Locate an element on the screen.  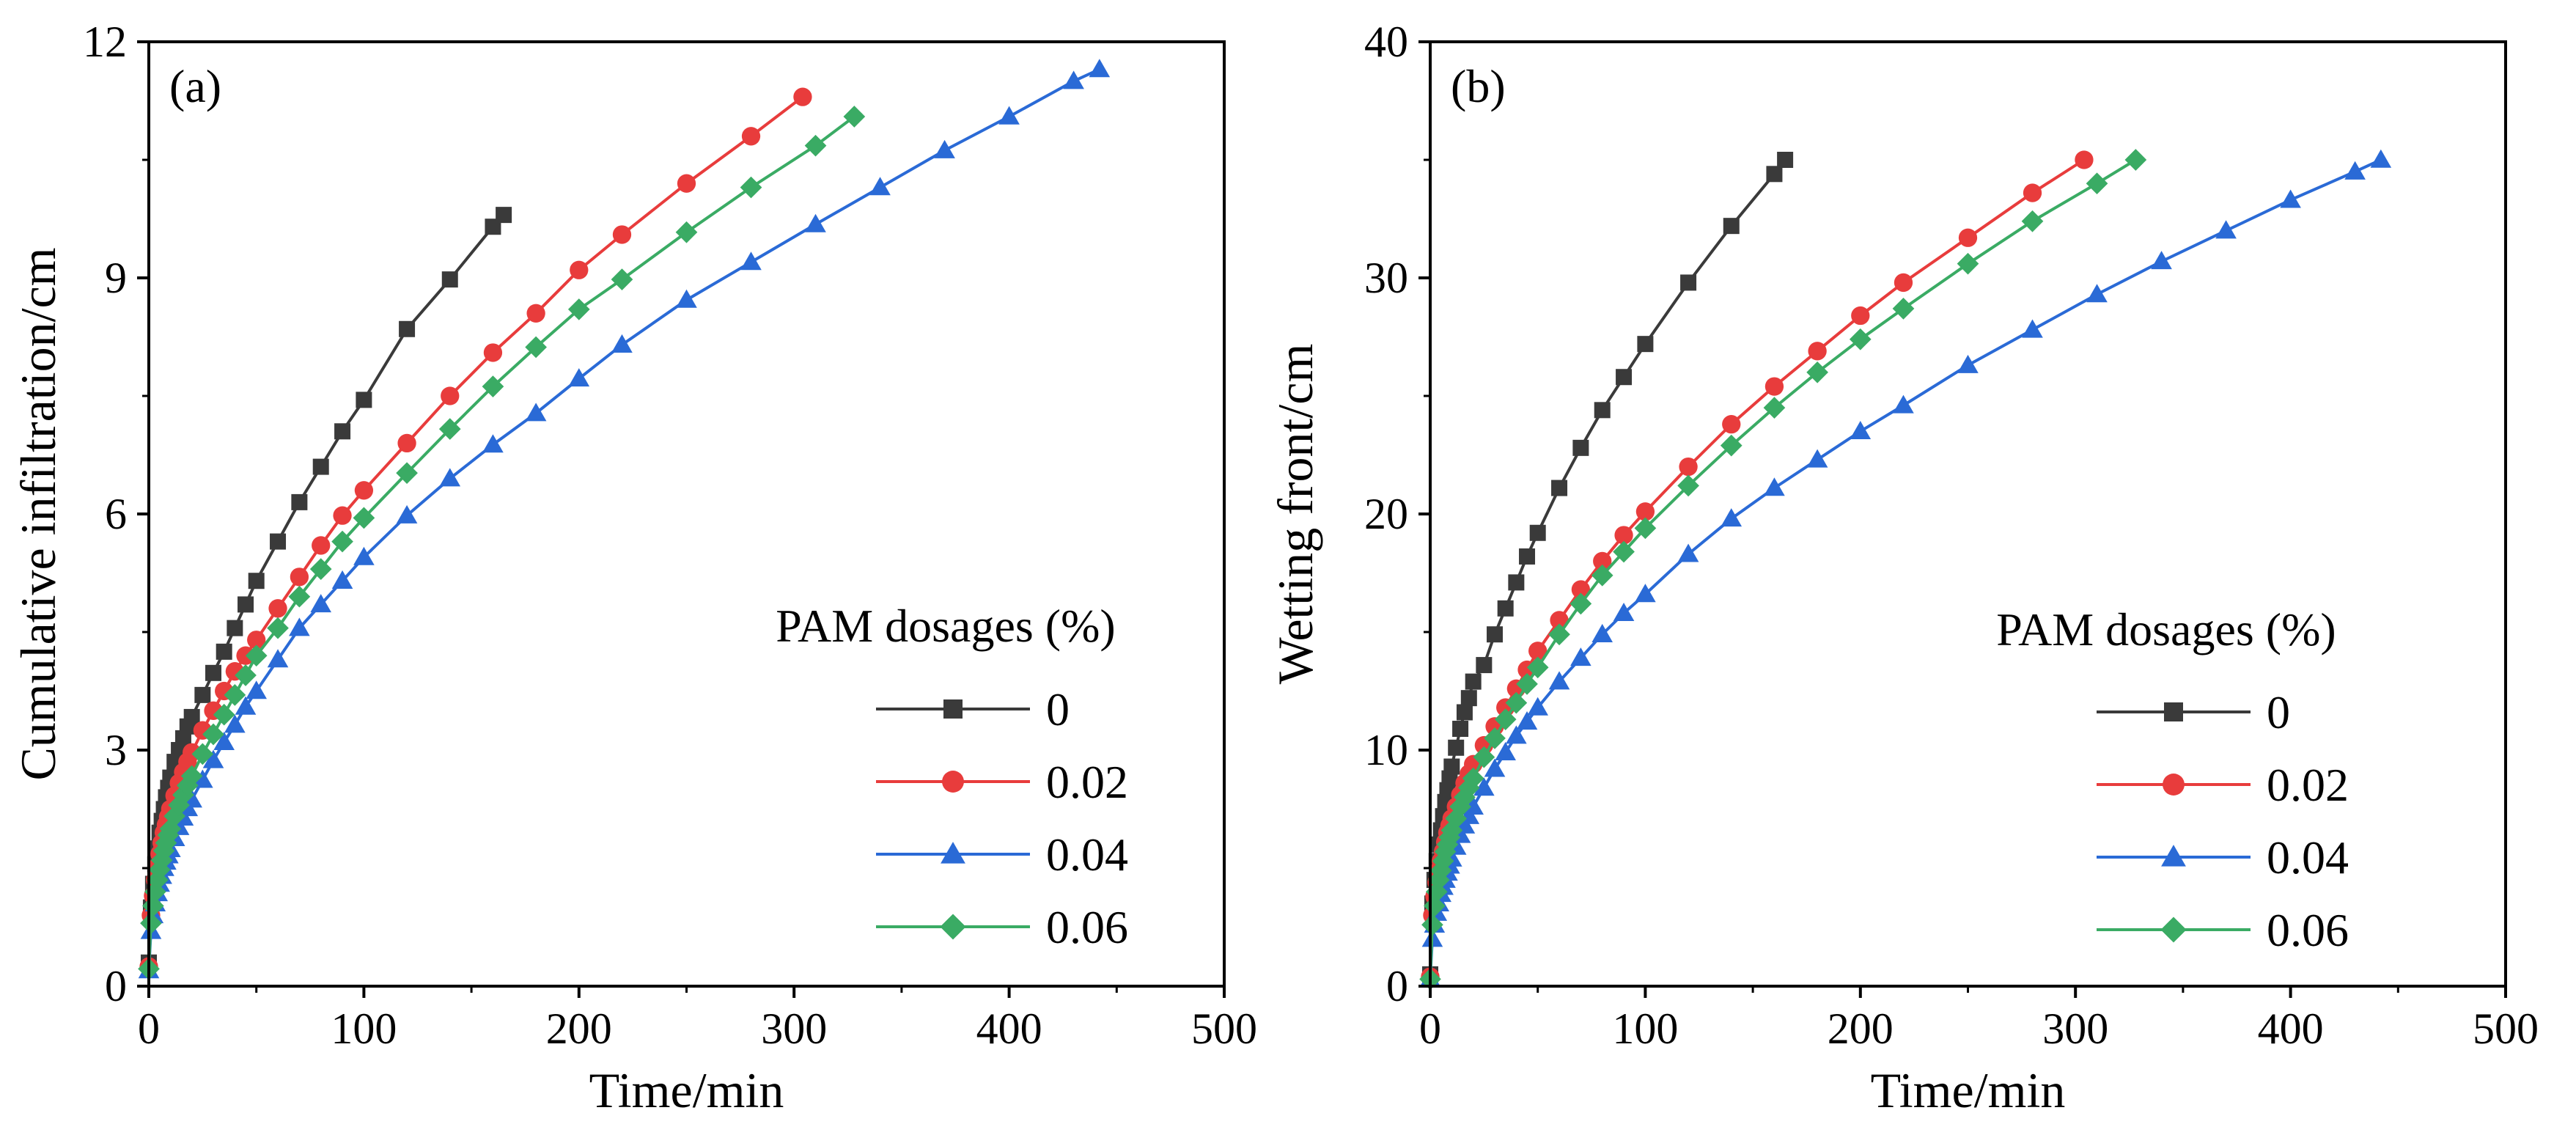
y-axis-title: Cumulative infiltration/cm is located at coordinates (38, 513).